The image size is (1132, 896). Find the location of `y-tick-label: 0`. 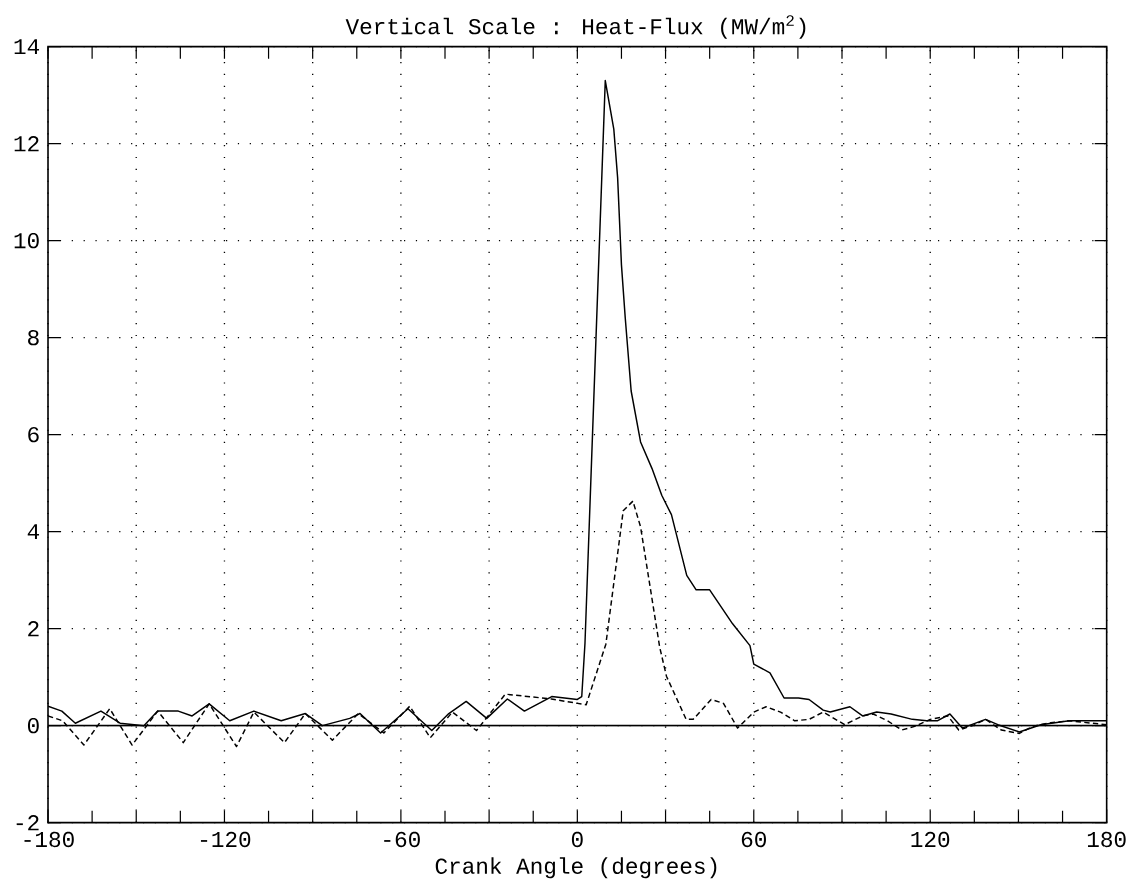

y-tick-label: 0 is located at coordinates (33, 725).